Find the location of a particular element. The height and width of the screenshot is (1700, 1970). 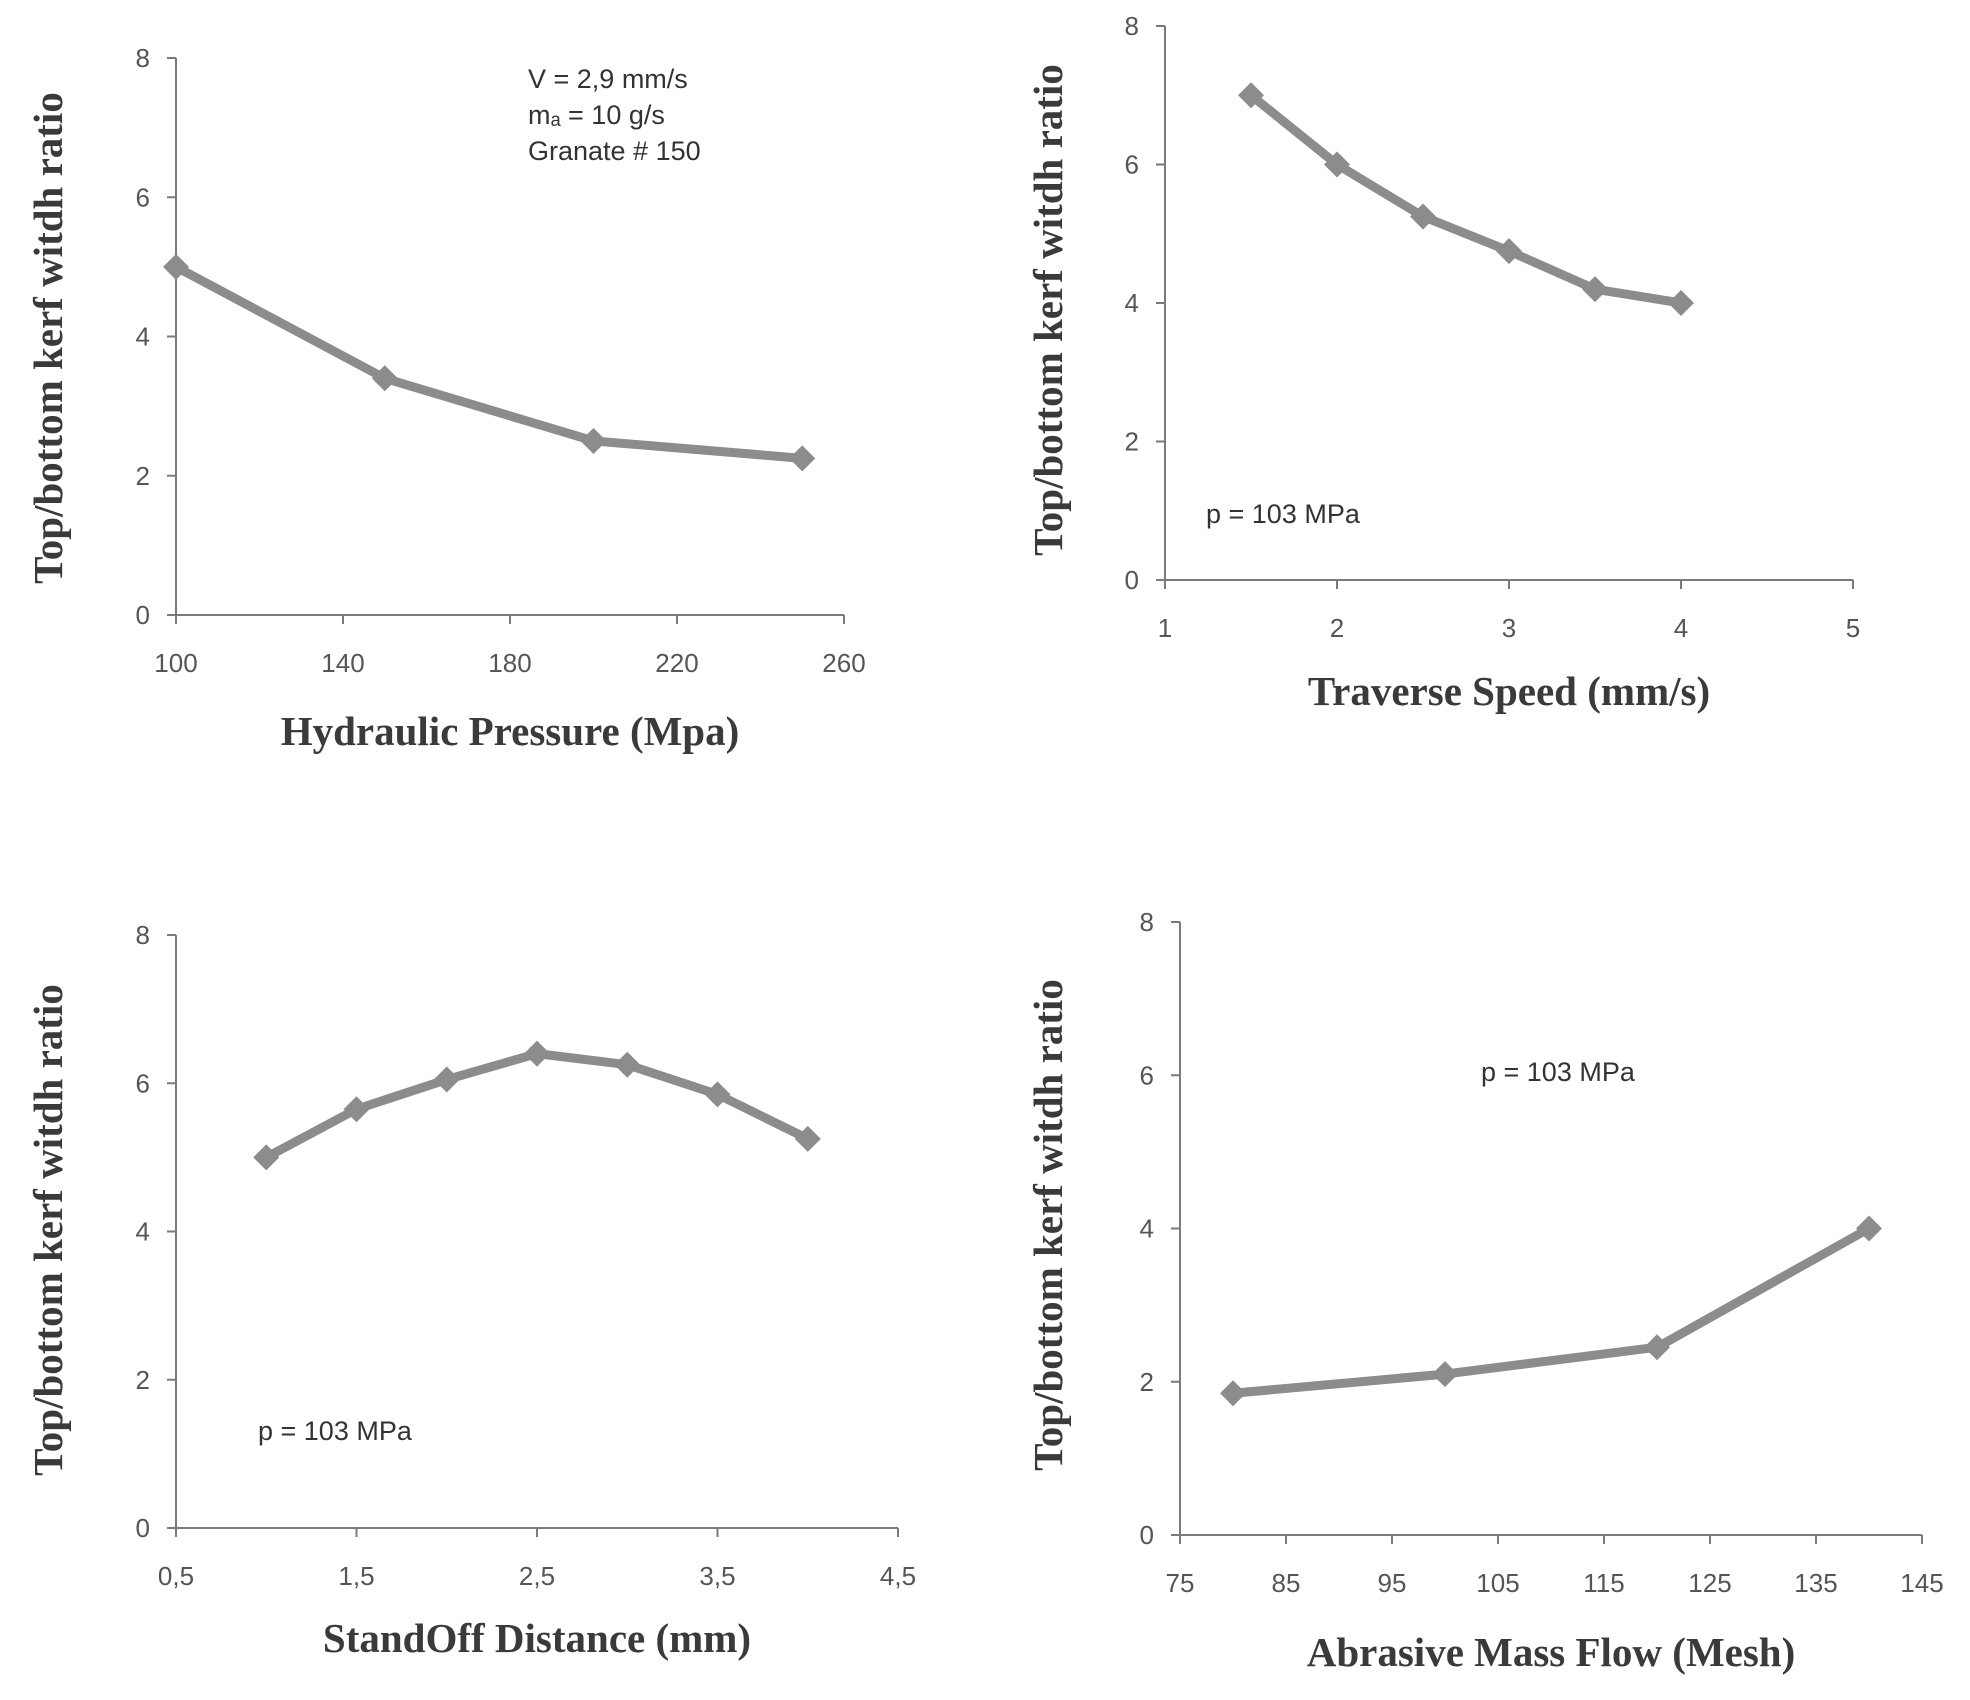

x-tick-label: 180 is located at coordinates (509, 663).